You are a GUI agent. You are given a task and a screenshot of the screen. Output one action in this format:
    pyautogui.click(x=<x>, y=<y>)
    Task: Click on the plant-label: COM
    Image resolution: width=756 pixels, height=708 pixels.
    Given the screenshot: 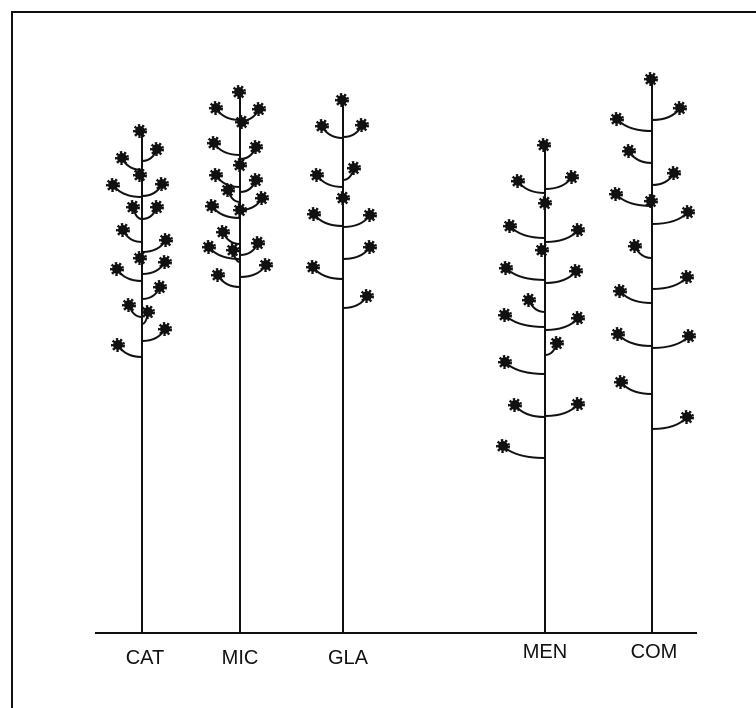 What is the action you would take?
    pyautogui.click(x=654, y=652)
    